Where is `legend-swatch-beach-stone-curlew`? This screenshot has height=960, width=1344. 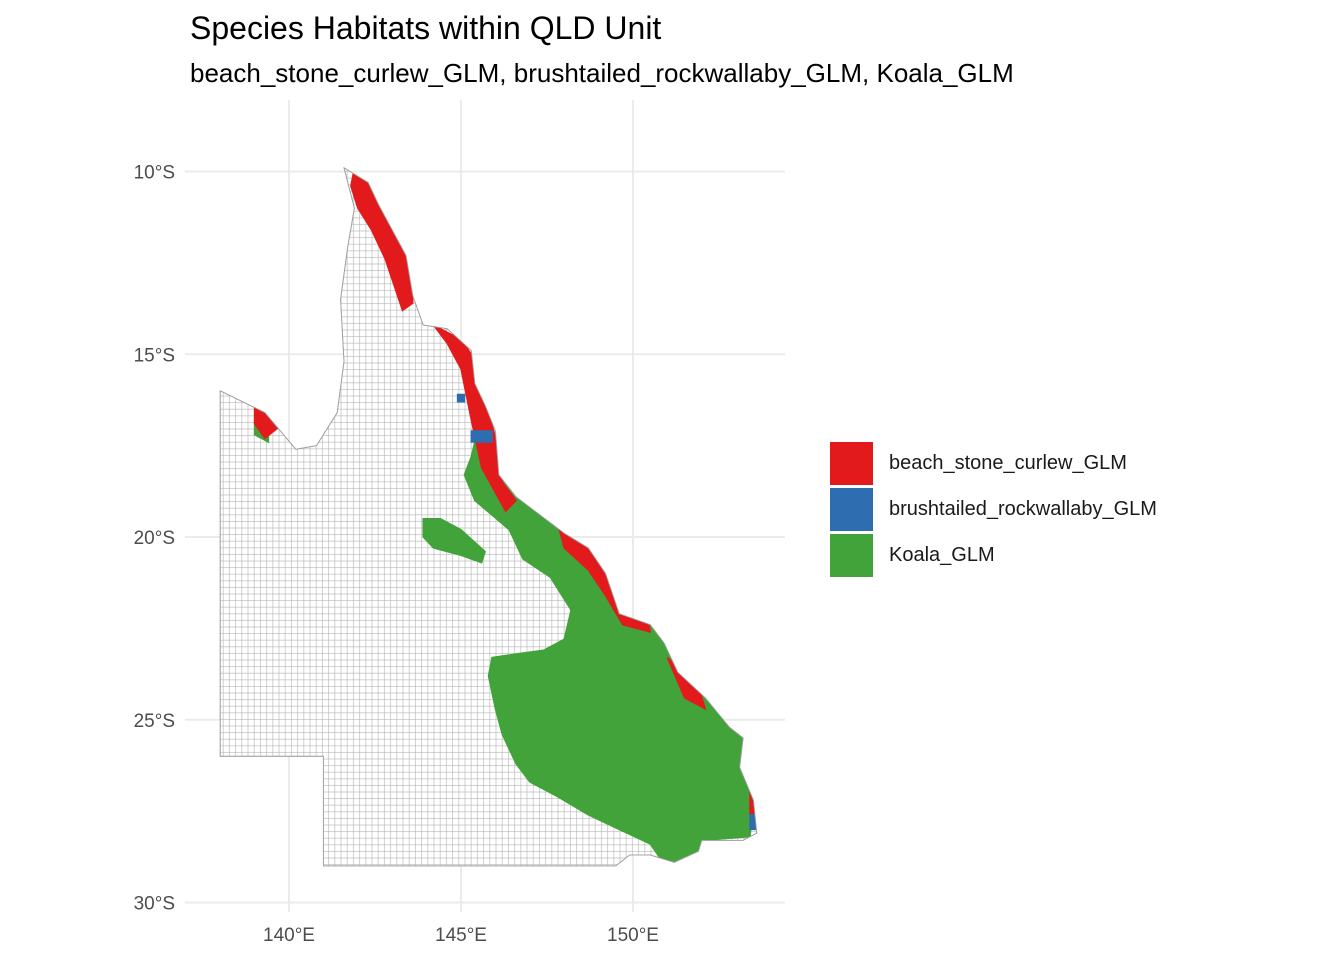
legend-swatch-beach-stone-curlew is located at coordinates (851, 463).